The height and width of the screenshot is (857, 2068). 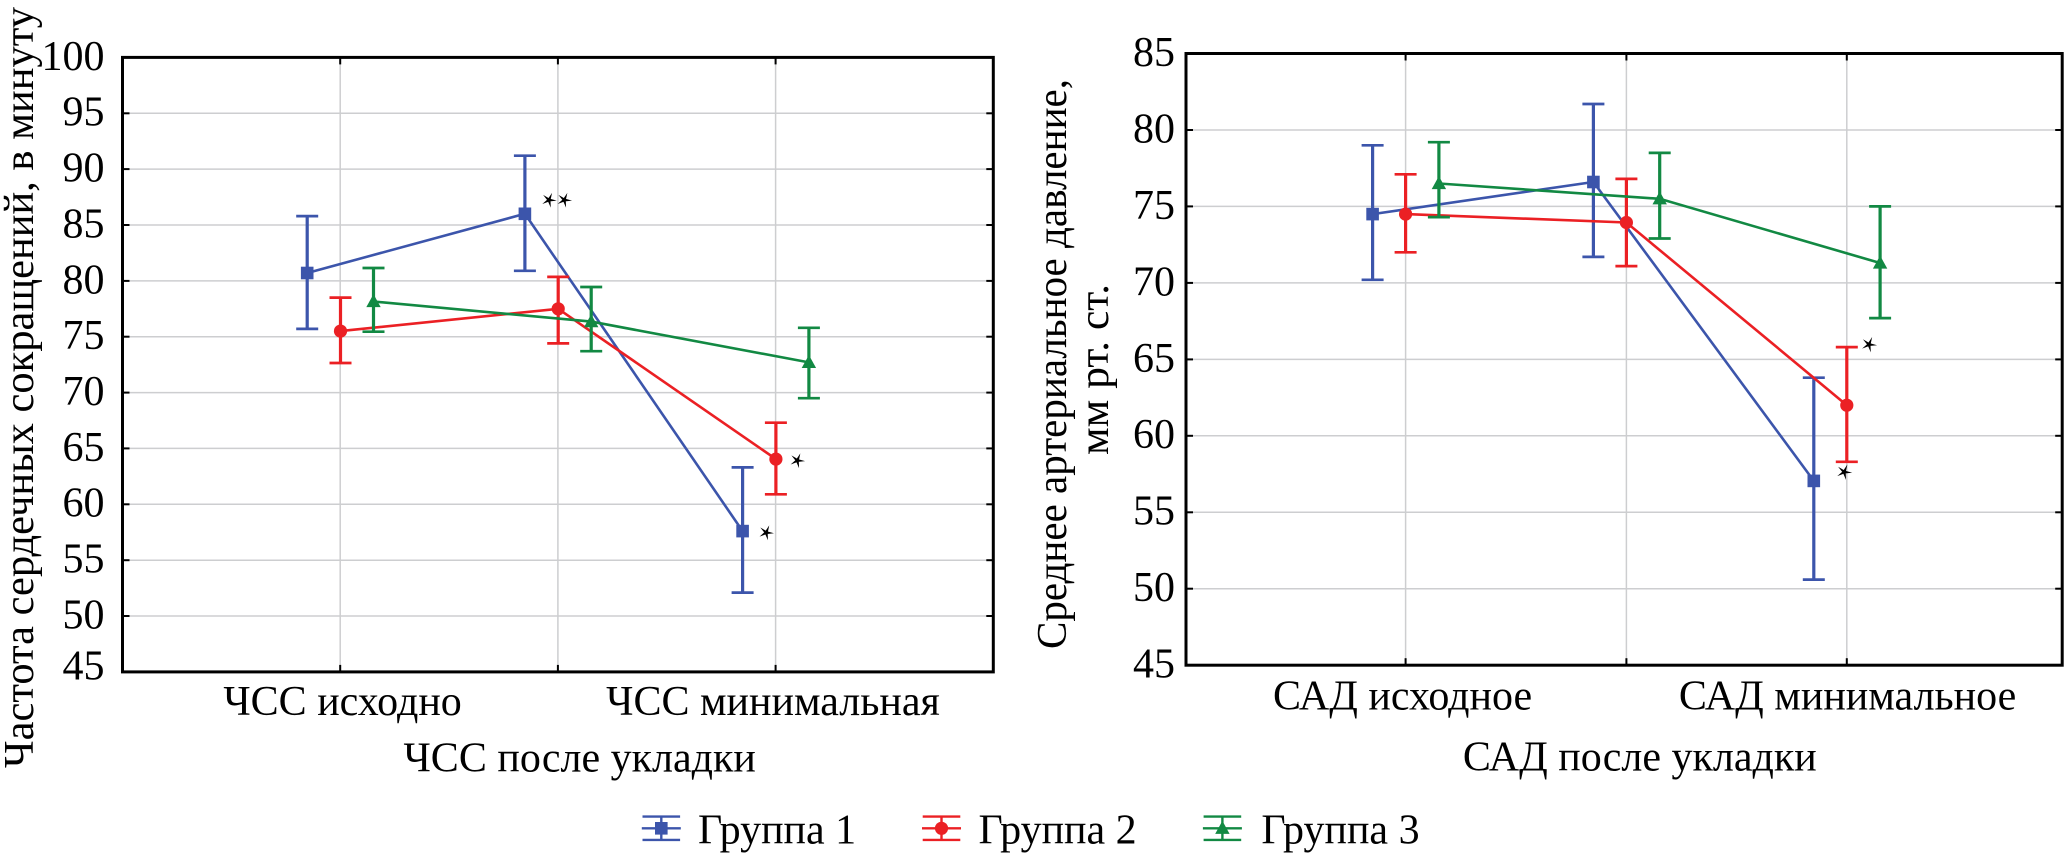 What do you see at coordinates (1640, 758) in the screenshot?
I see `svg-text: САД после укладки` at bounding box center [1640, 758].